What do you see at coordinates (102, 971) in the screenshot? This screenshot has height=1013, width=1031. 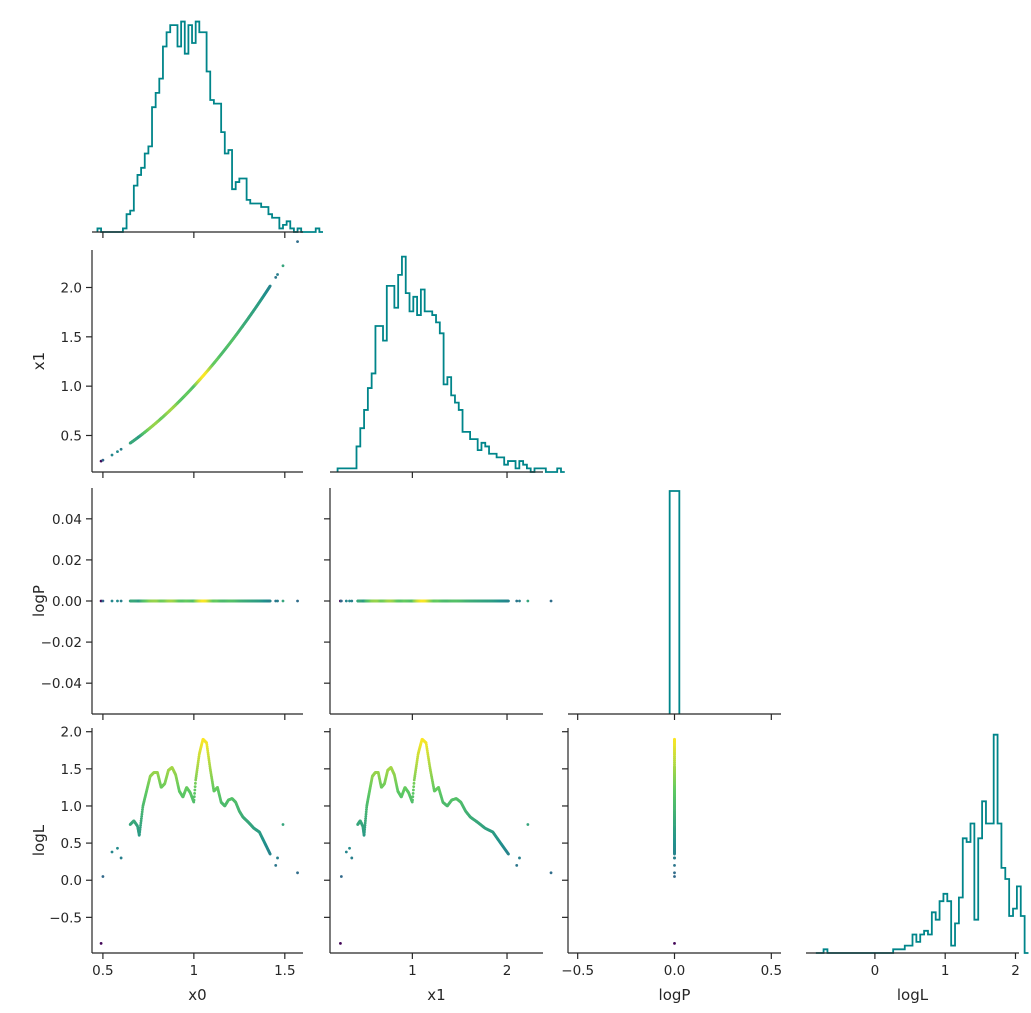 I see `x-tick-label: 0.5` at bounding box center [102, 971].